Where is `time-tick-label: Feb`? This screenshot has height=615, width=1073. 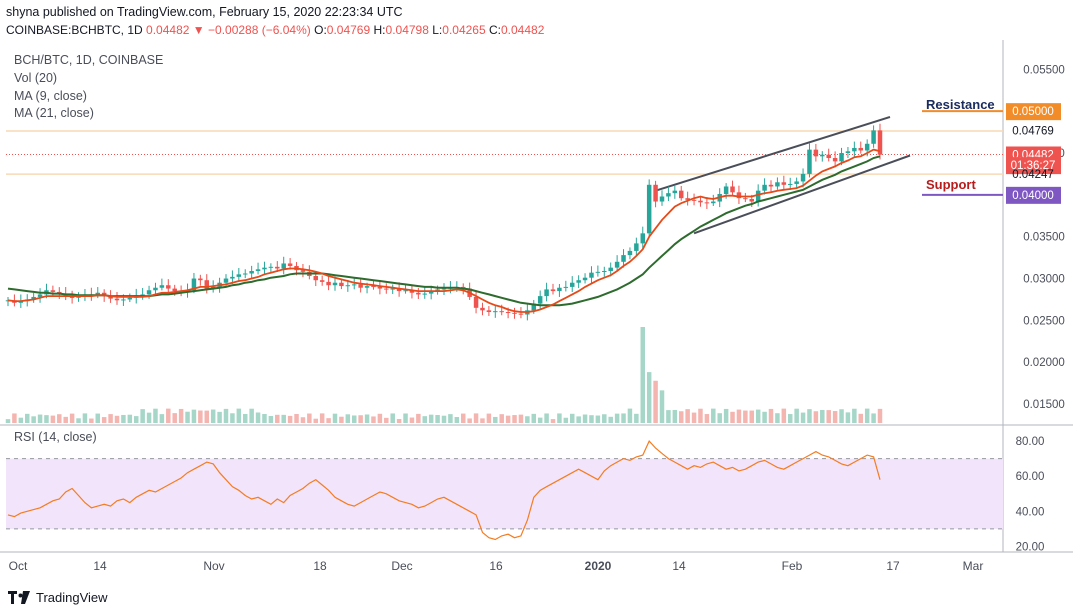 time-tick-label: Feb is located at coordinates (792, 566).